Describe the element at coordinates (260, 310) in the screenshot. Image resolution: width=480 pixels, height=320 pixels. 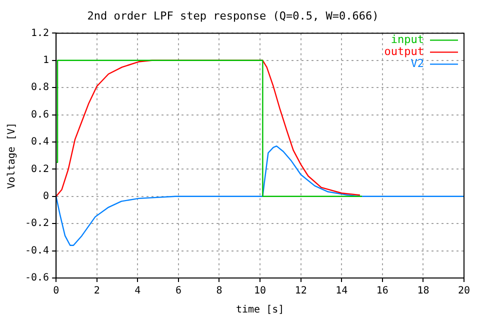
I see `x-axis-title: time [s]` at that location.